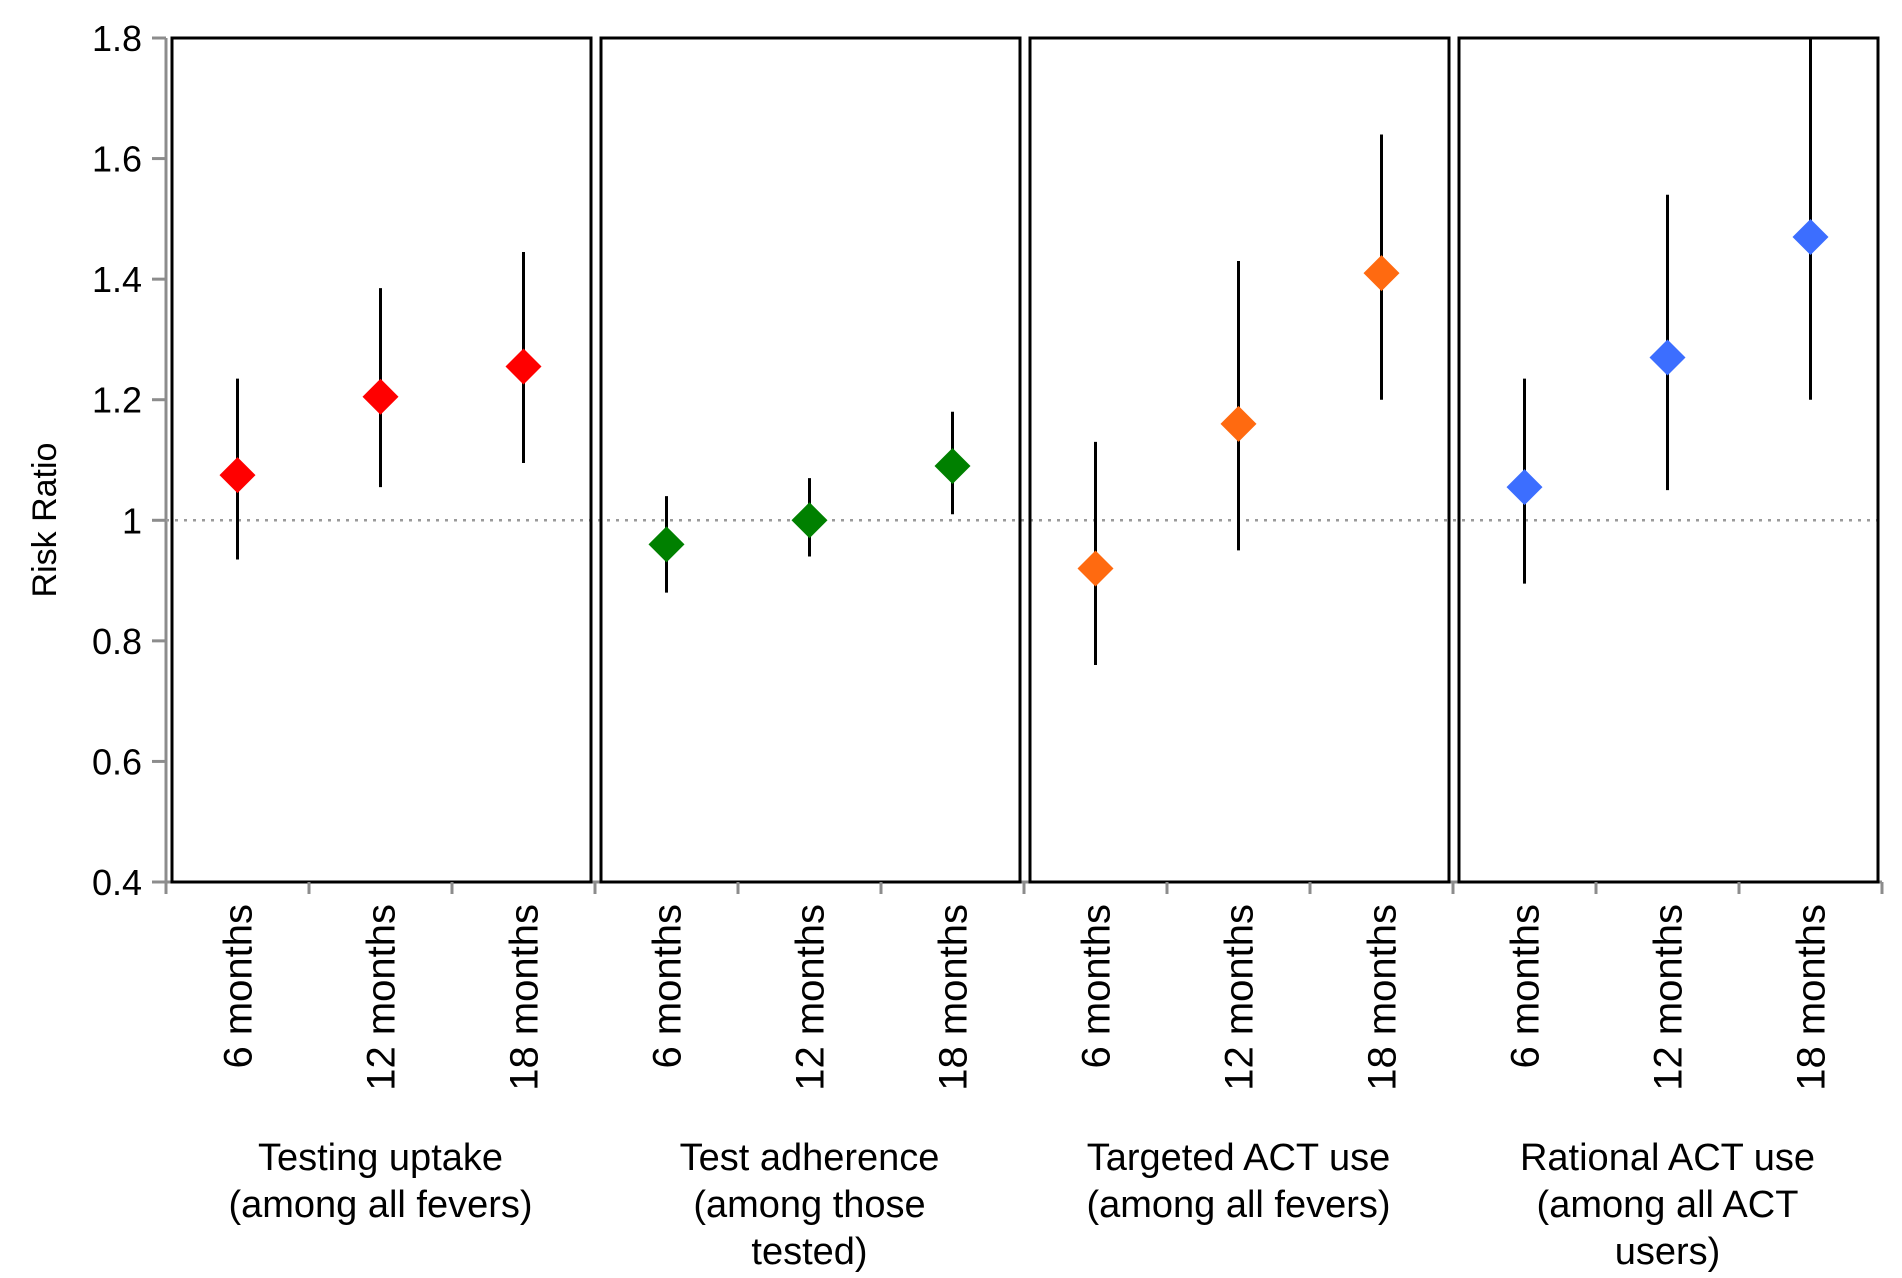 This screenshot has width=1902, height=1278. Describe the element at coordinates (117, 38) in the screenshot. I see `y-tick-label: 1.8` at that location.